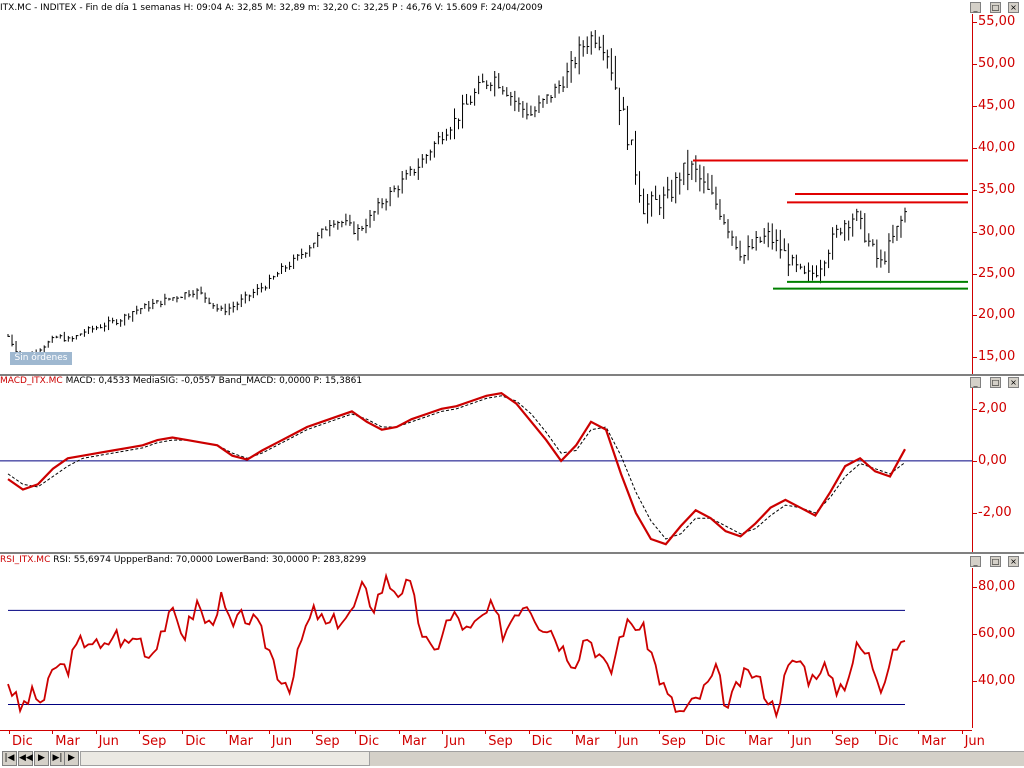  I want to click on minimize-macd-pane-icon: _, so click(975, 382).